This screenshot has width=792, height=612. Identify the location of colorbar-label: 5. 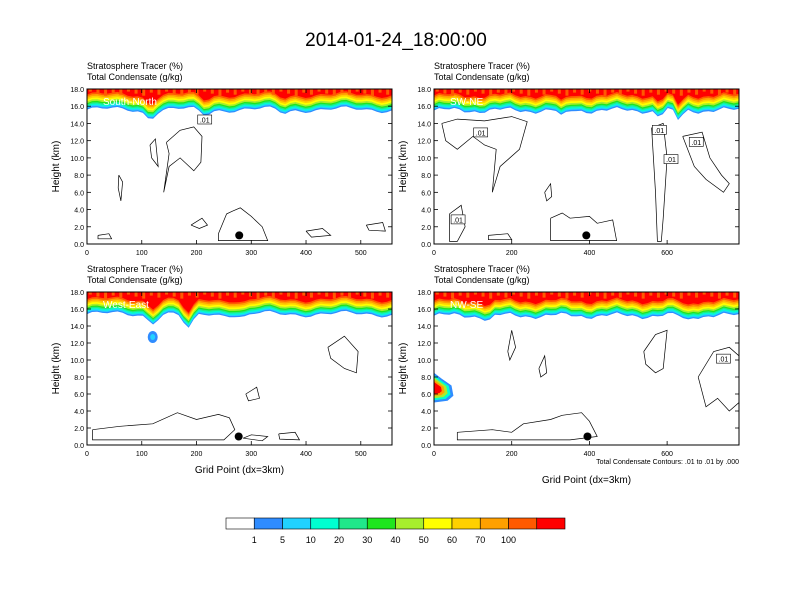
(282, 540).